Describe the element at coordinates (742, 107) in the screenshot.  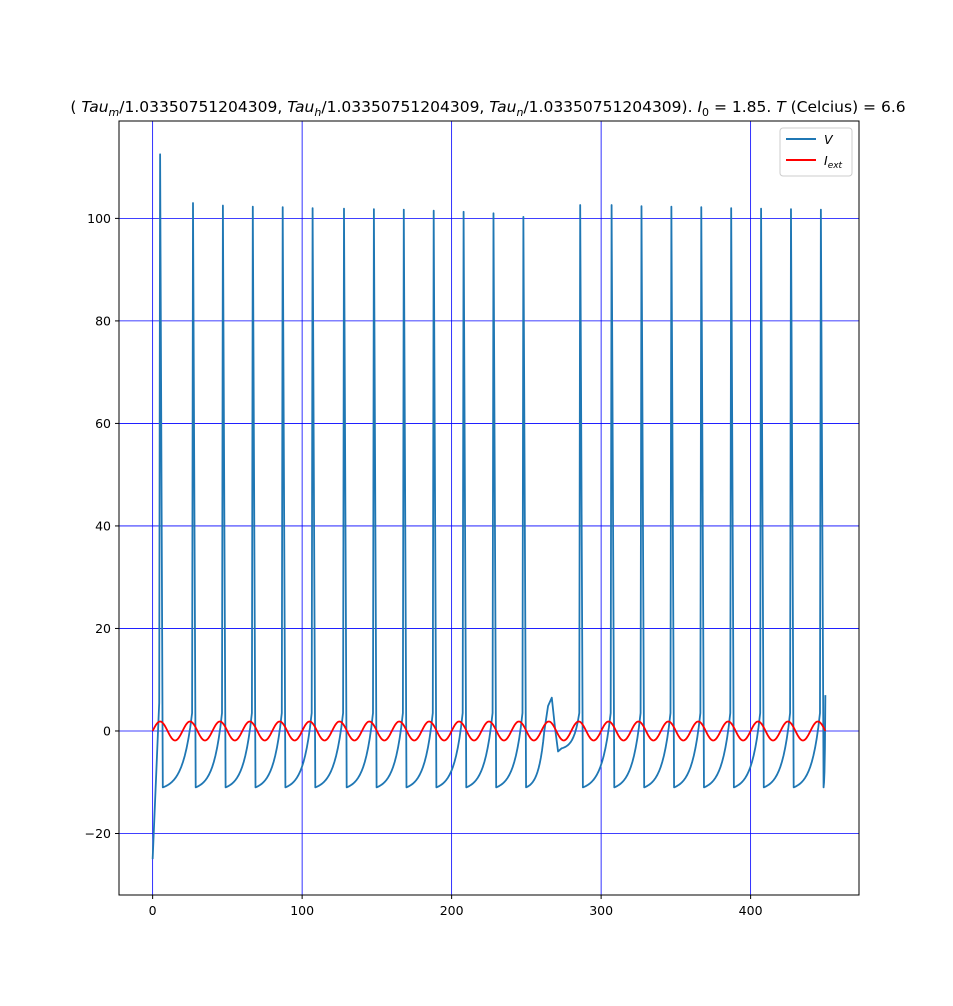
I see `title-i0-rest: = 1.85.` at that location.